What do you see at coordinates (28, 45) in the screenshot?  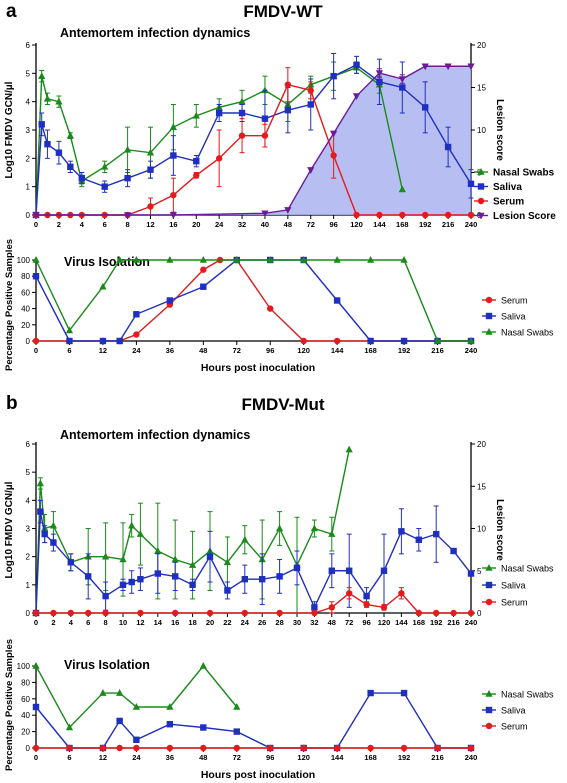 I see `y-tick-label: 6` at bounding box center [28, 45].